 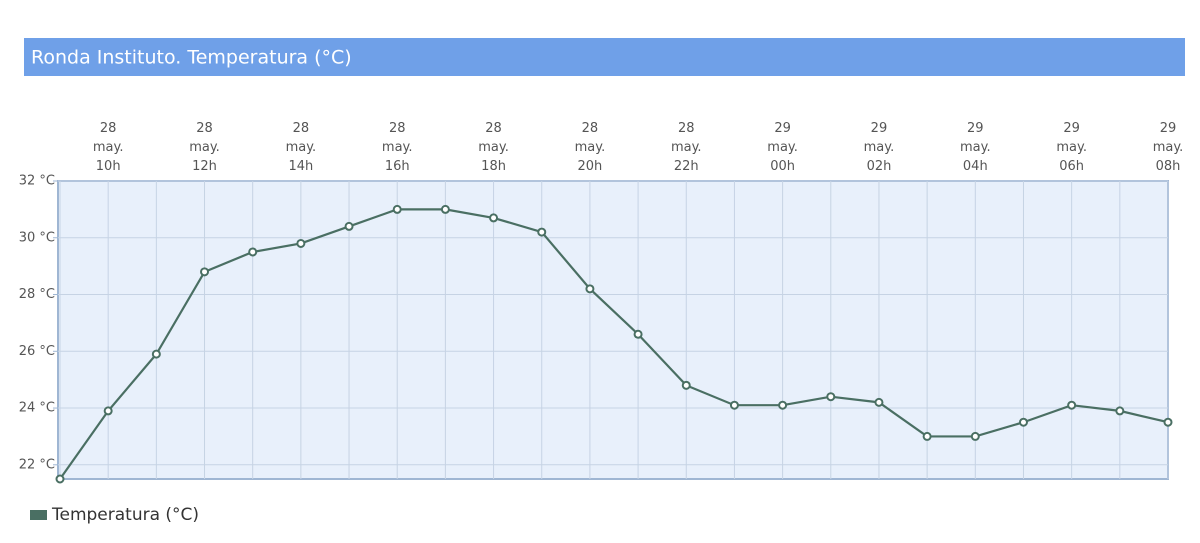 I want to click on x-tick-label: 29 may. 08h, so click(x=1168, y=147).